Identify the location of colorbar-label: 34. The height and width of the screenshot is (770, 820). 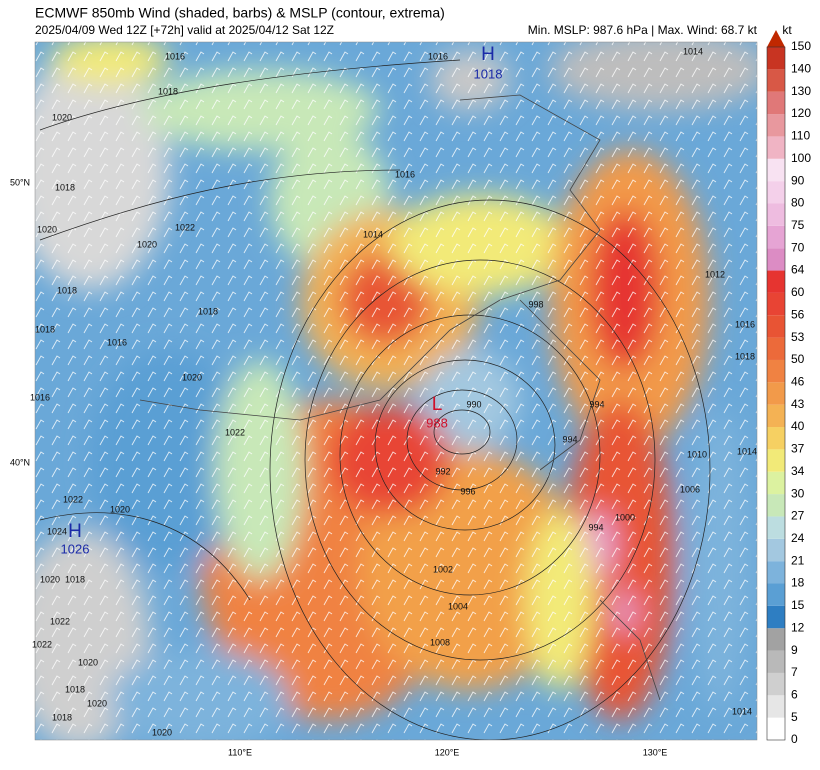
(798, 471).